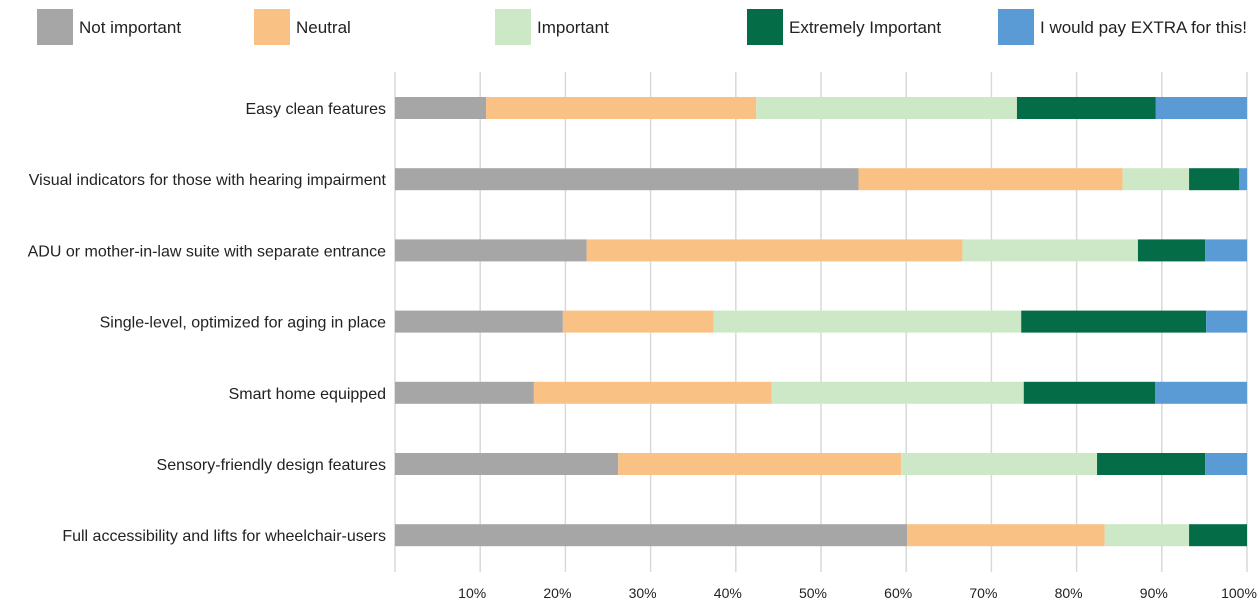 The width and height of the screenshot is (1259, 603). I want to click on bar-segment-important-easy-clean-features, so click(886, 108).